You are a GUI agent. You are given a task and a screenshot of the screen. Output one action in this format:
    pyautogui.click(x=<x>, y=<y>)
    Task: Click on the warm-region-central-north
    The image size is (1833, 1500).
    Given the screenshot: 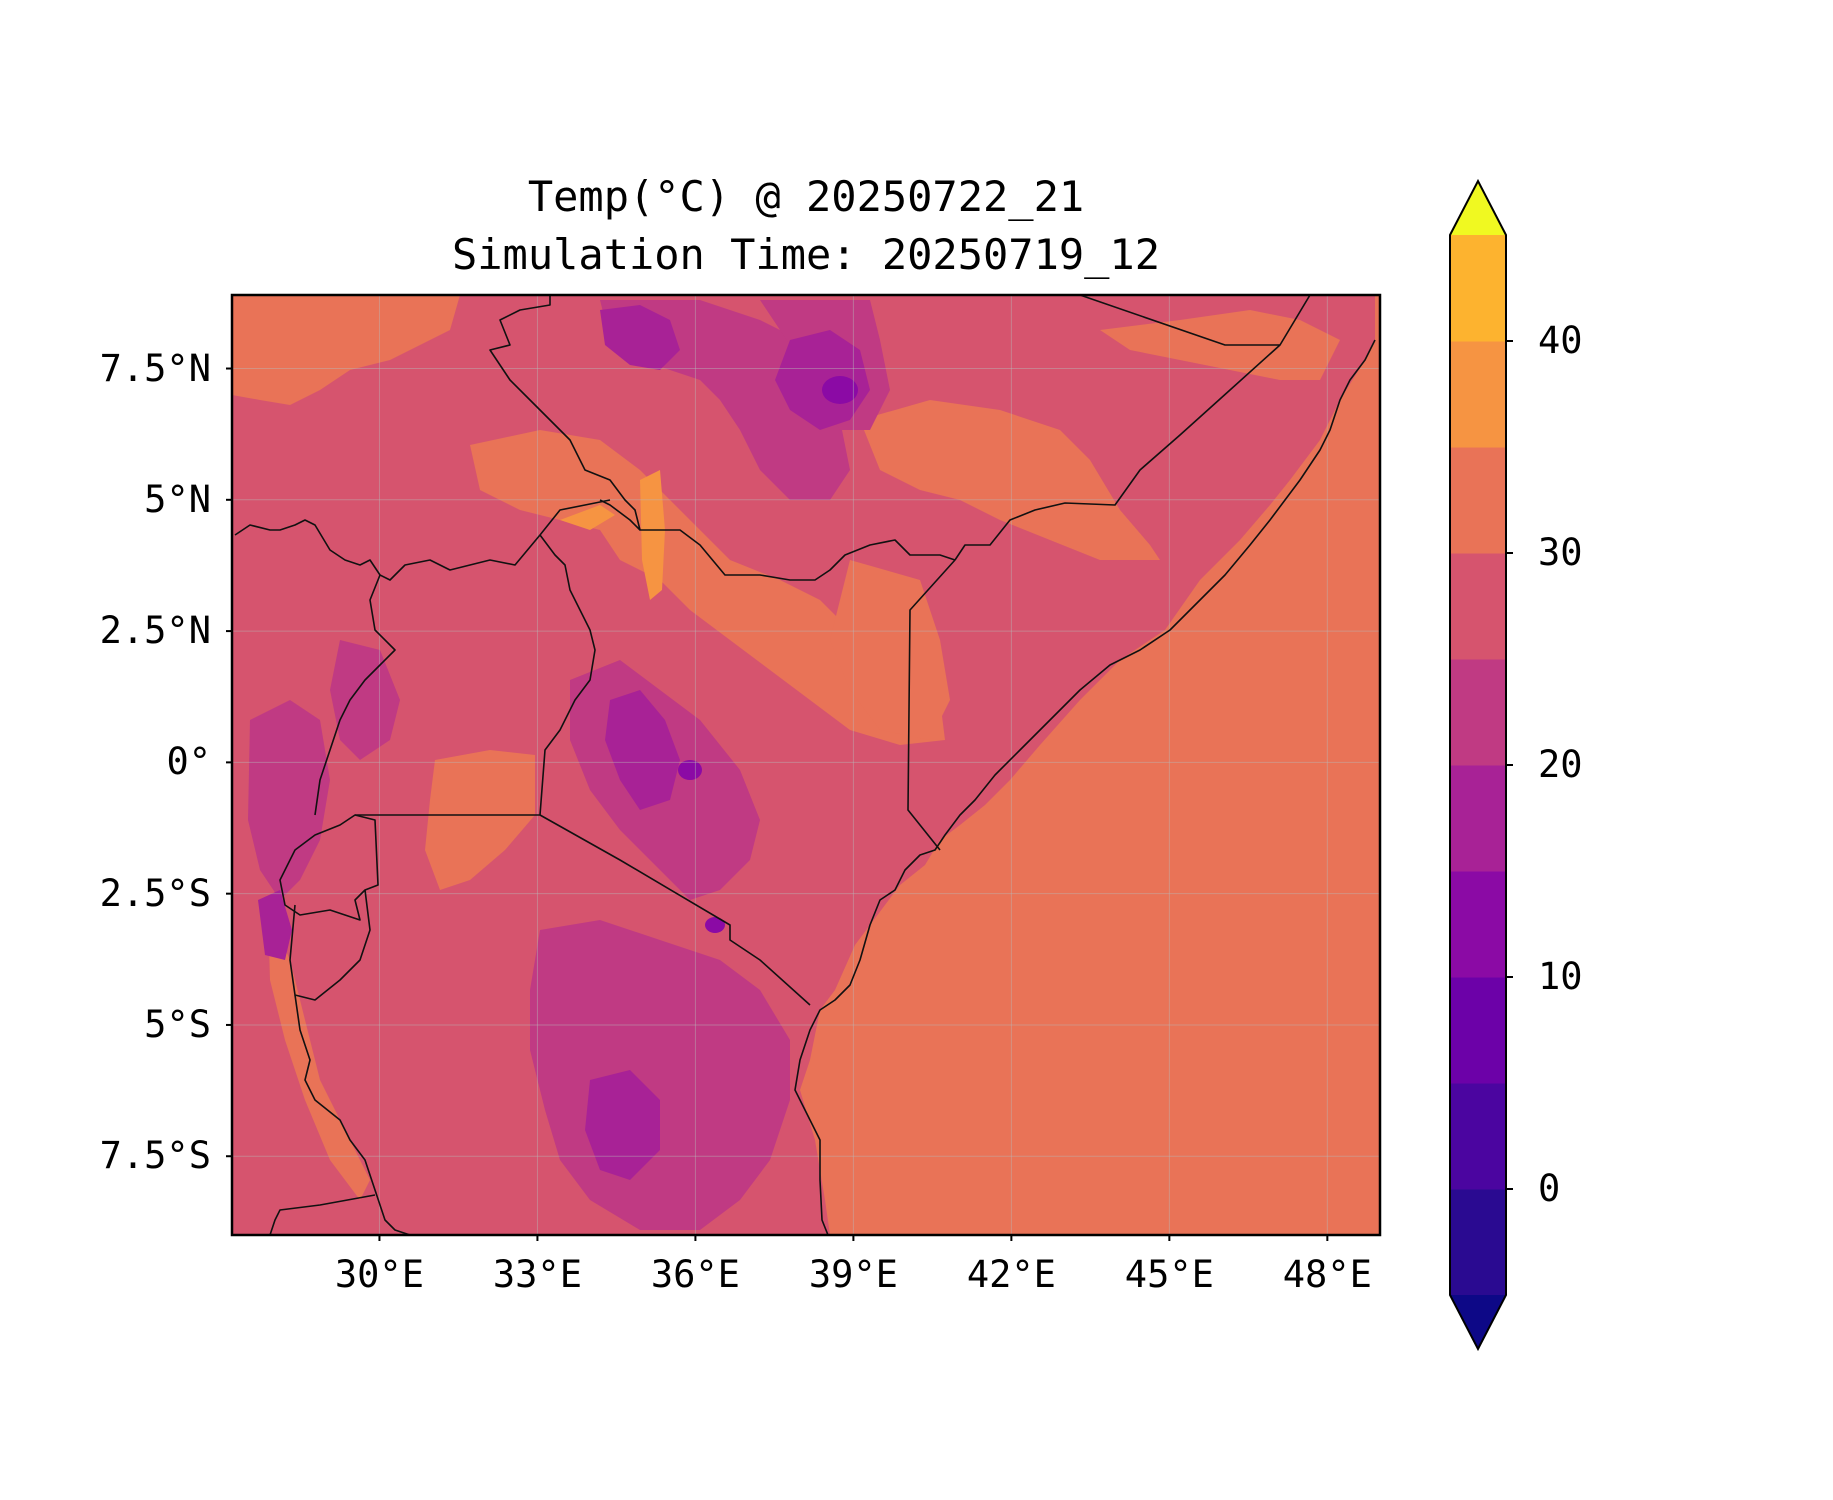 What is the action you would take?
    pyautogui.click(x=707, y=587)
    